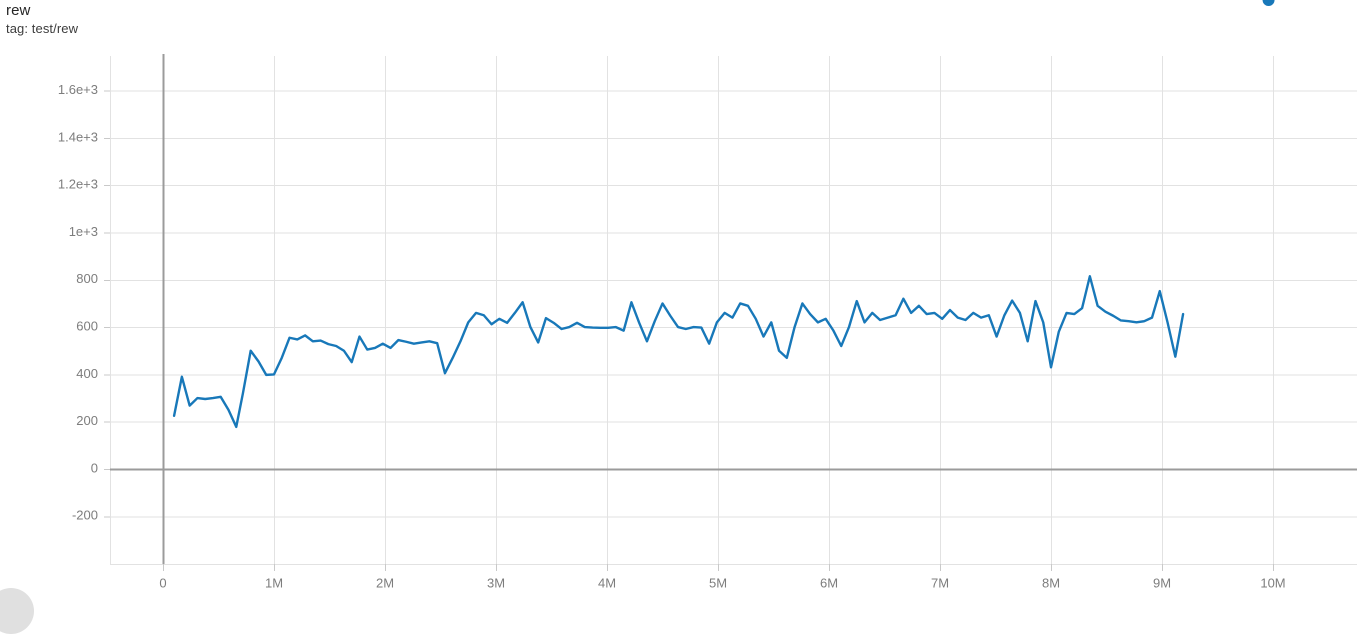 Image resolution: width=1361 pixels, height=634 pixels. Describe the element at coordinates (496, 583) in the screenshot. I see `x-tick-label: 3M` at that location.